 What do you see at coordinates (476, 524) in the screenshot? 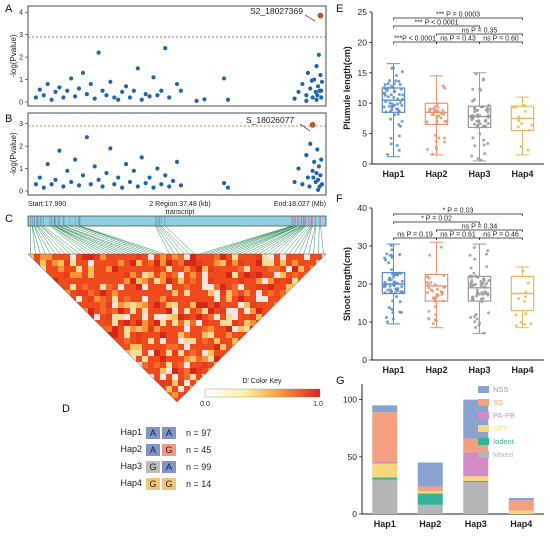
I see `x-tick-label: Hap3` at bounding box center [476, 524].